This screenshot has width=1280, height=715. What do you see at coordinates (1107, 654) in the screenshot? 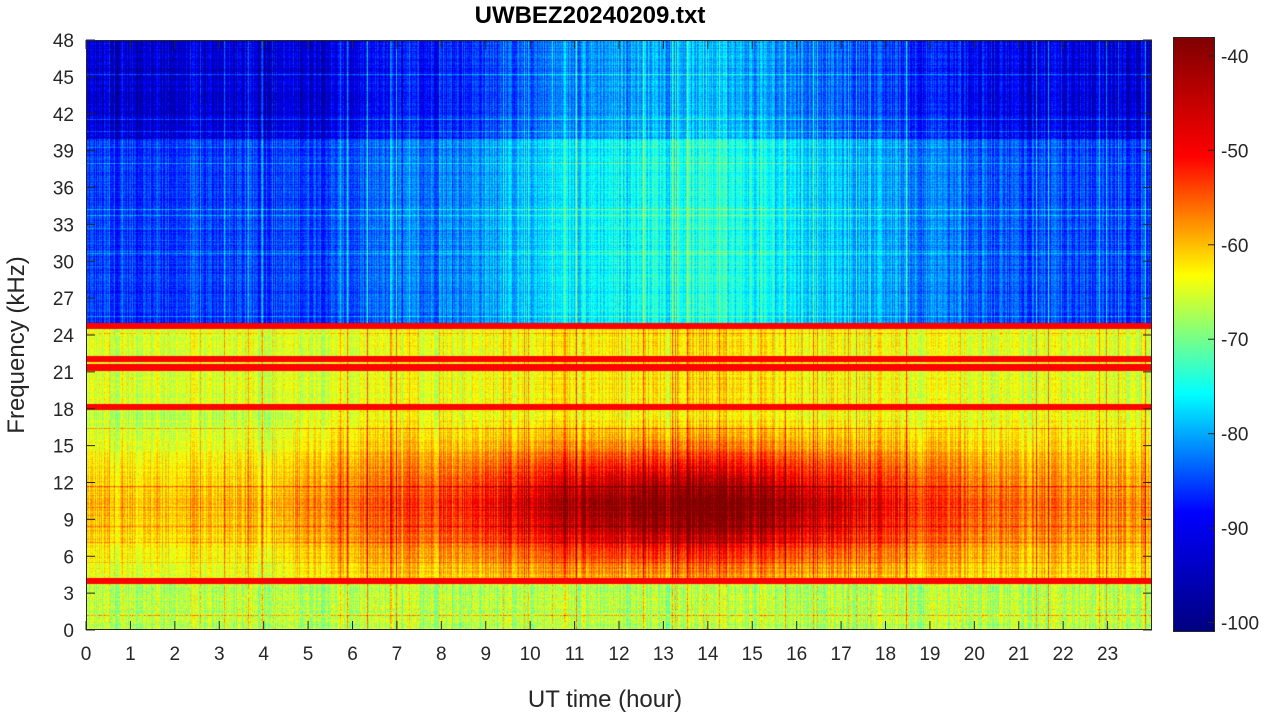
I see `x-tick-label: 23` at bounding box center [1107, 654].